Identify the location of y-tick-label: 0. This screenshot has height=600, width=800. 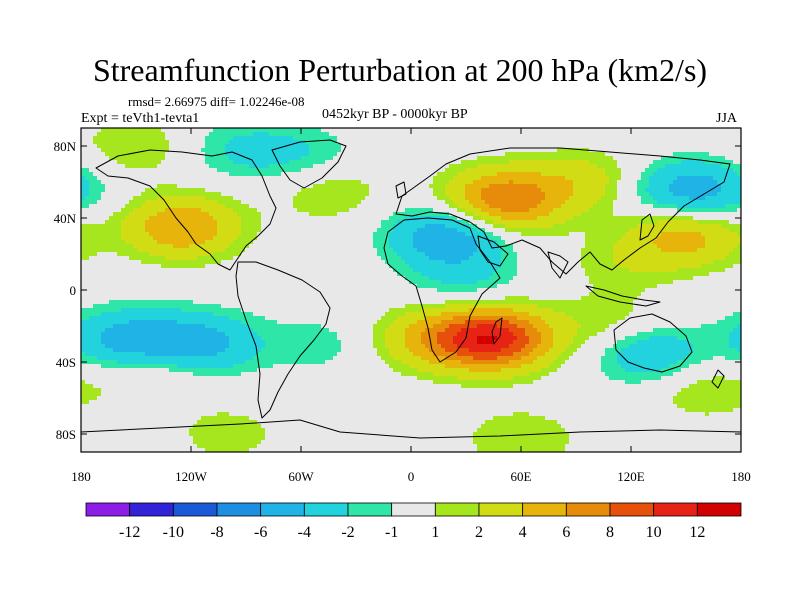
(73, 290).